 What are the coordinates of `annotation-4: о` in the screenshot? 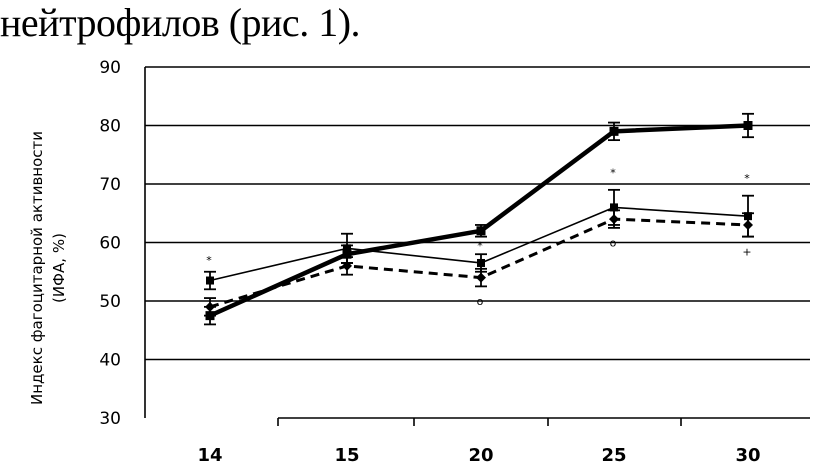 It's located at (613, 243).